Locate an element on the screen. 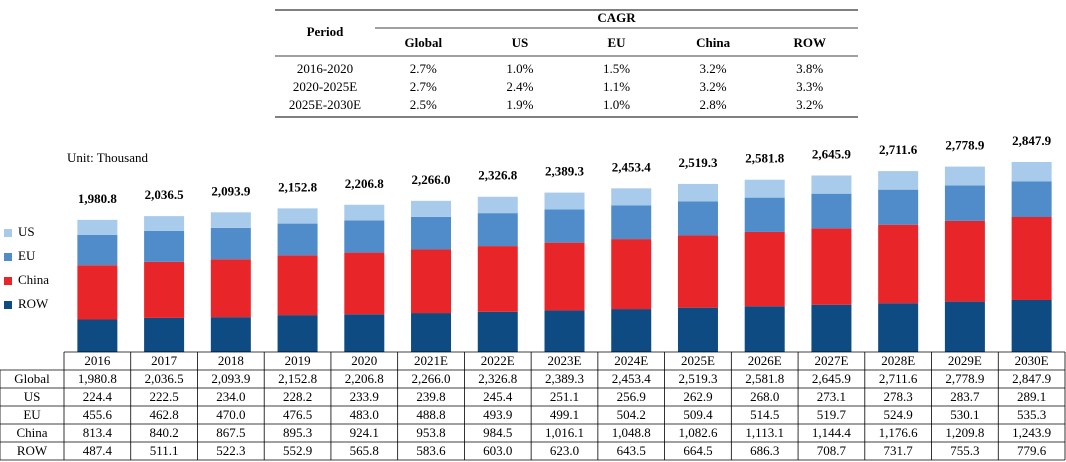 Image resolution: width=1066 pixels, height=462 pixels. total-label: 2,453.4 is located at coordinates (632, 166).